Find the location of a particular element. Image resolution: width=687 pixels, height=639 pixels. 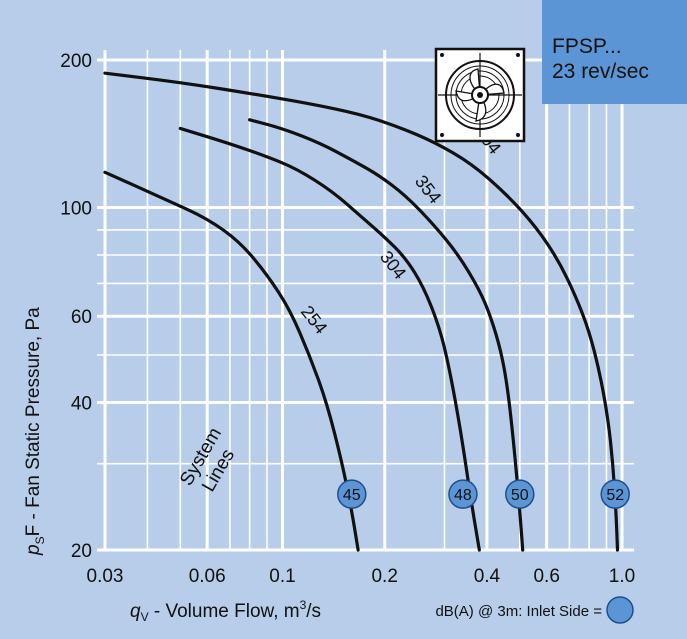

footer-legend-badge is located at coordinates (620, 610).